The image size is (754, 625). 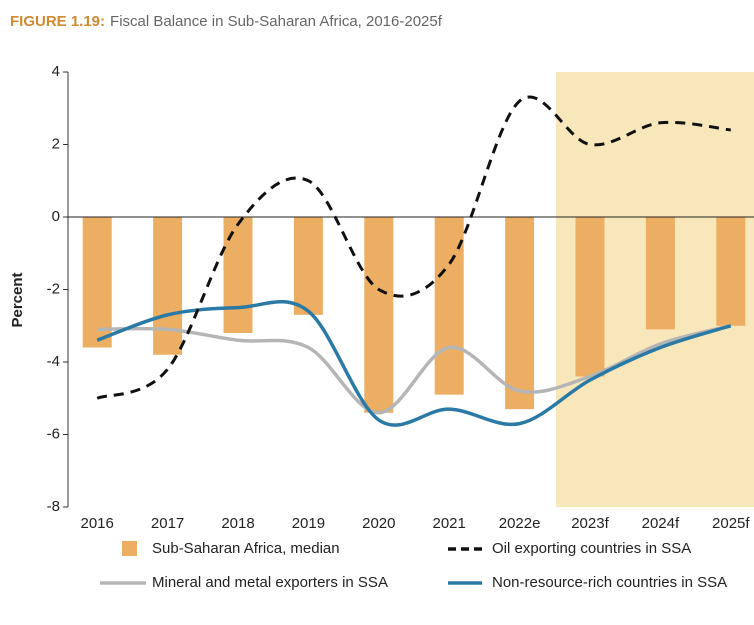 I want to click on y-tick-label: -6, so click(x=53, y=433).